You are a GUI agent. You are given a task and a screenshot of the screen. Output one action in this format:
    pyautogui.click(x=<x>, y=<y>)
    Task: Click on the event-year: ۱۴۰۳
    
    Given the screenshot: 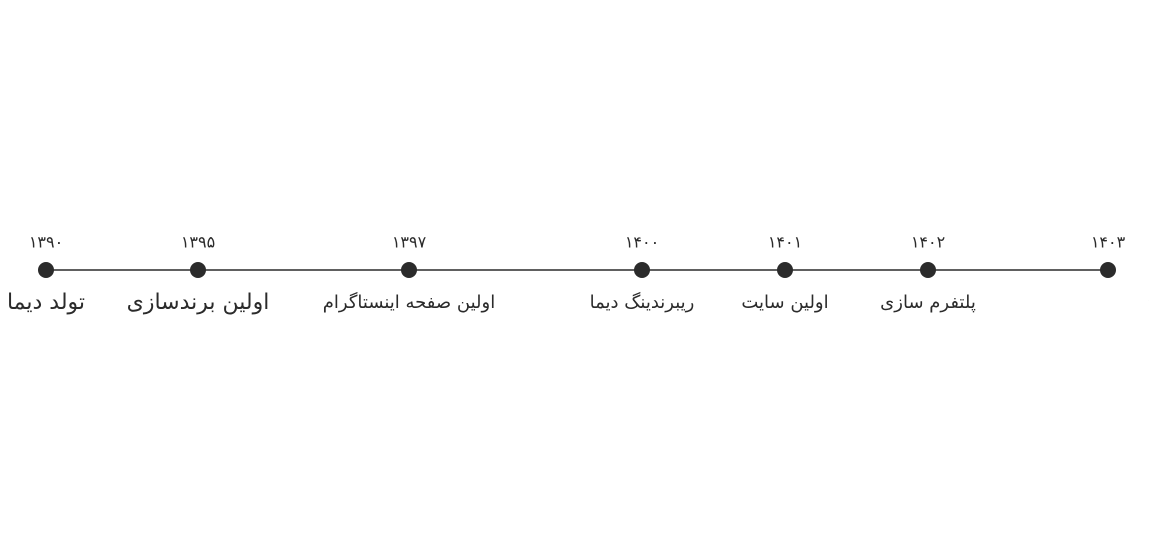 What is the action you would take?
    pyautogui.click(x=1108, y=242)
    